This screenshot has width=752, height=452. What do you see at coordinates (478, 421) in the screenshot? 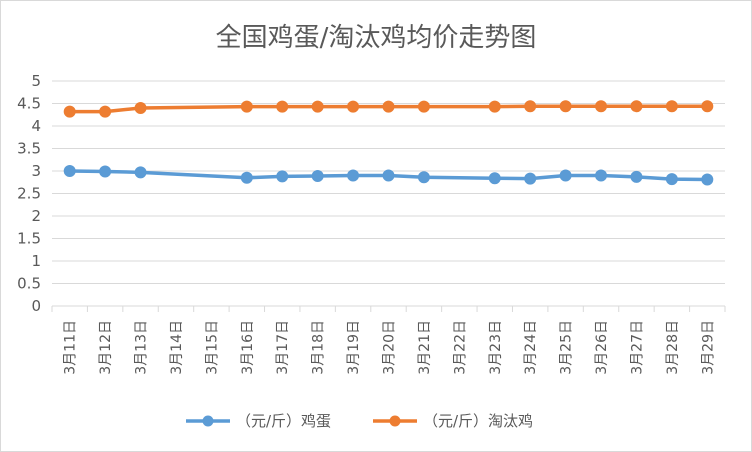
I see `legend-label: （元/斤）淘汰鸡` at bounding box center [478, 421].